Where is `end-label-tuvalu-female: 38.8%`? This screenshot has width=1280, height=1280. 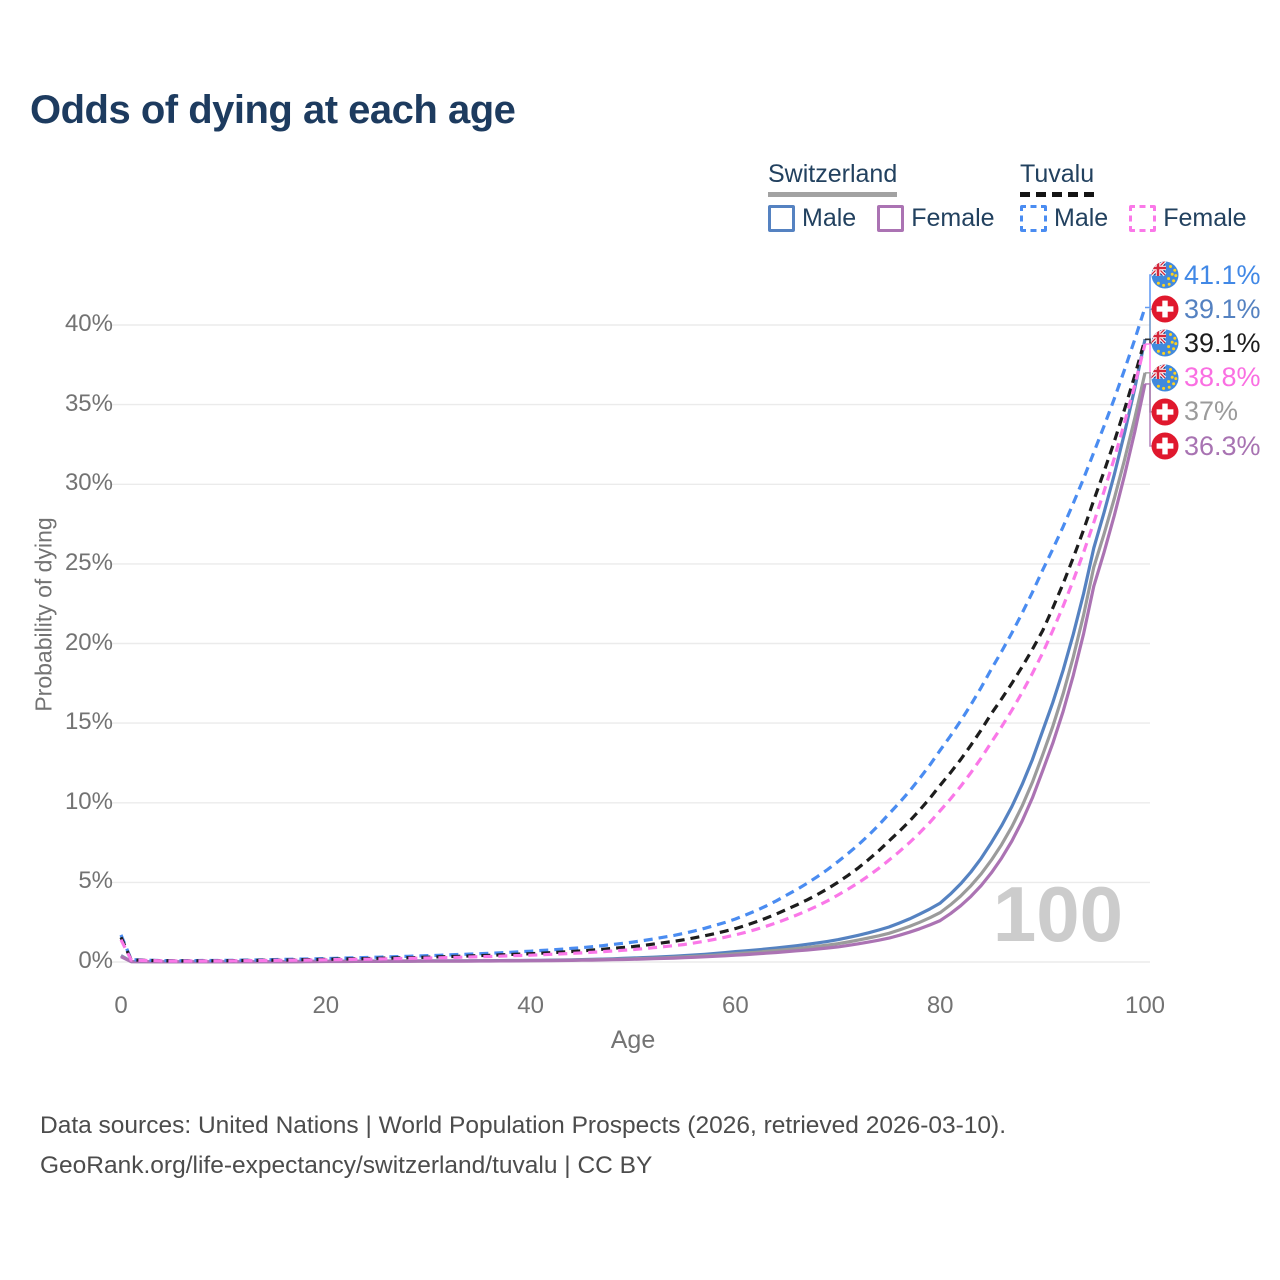 end-label-tuvalu-female: 38.8% is located at coordinates (1206, 378).